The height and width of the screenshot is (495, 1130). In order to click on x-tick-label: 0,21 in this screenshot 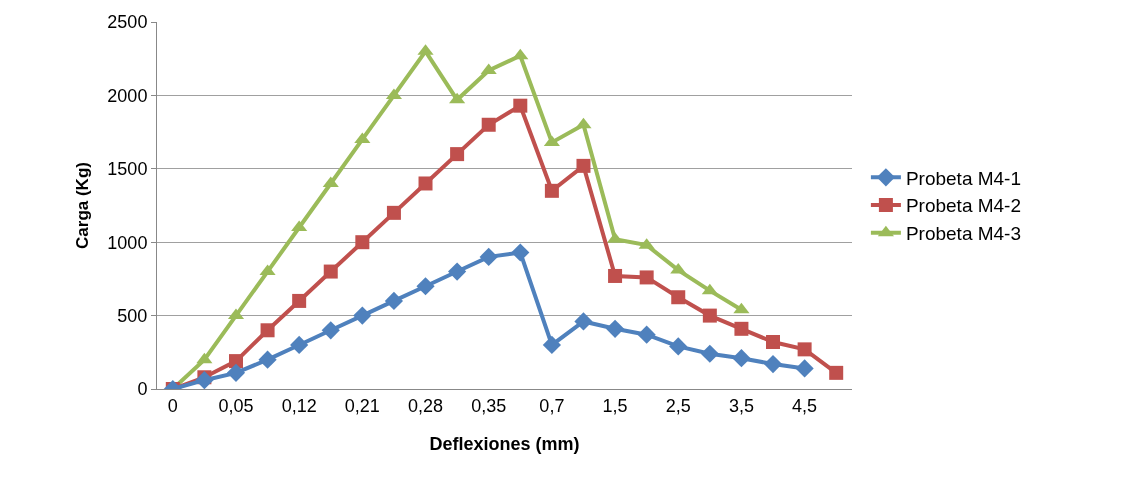, I will do `click(362, 405)`.